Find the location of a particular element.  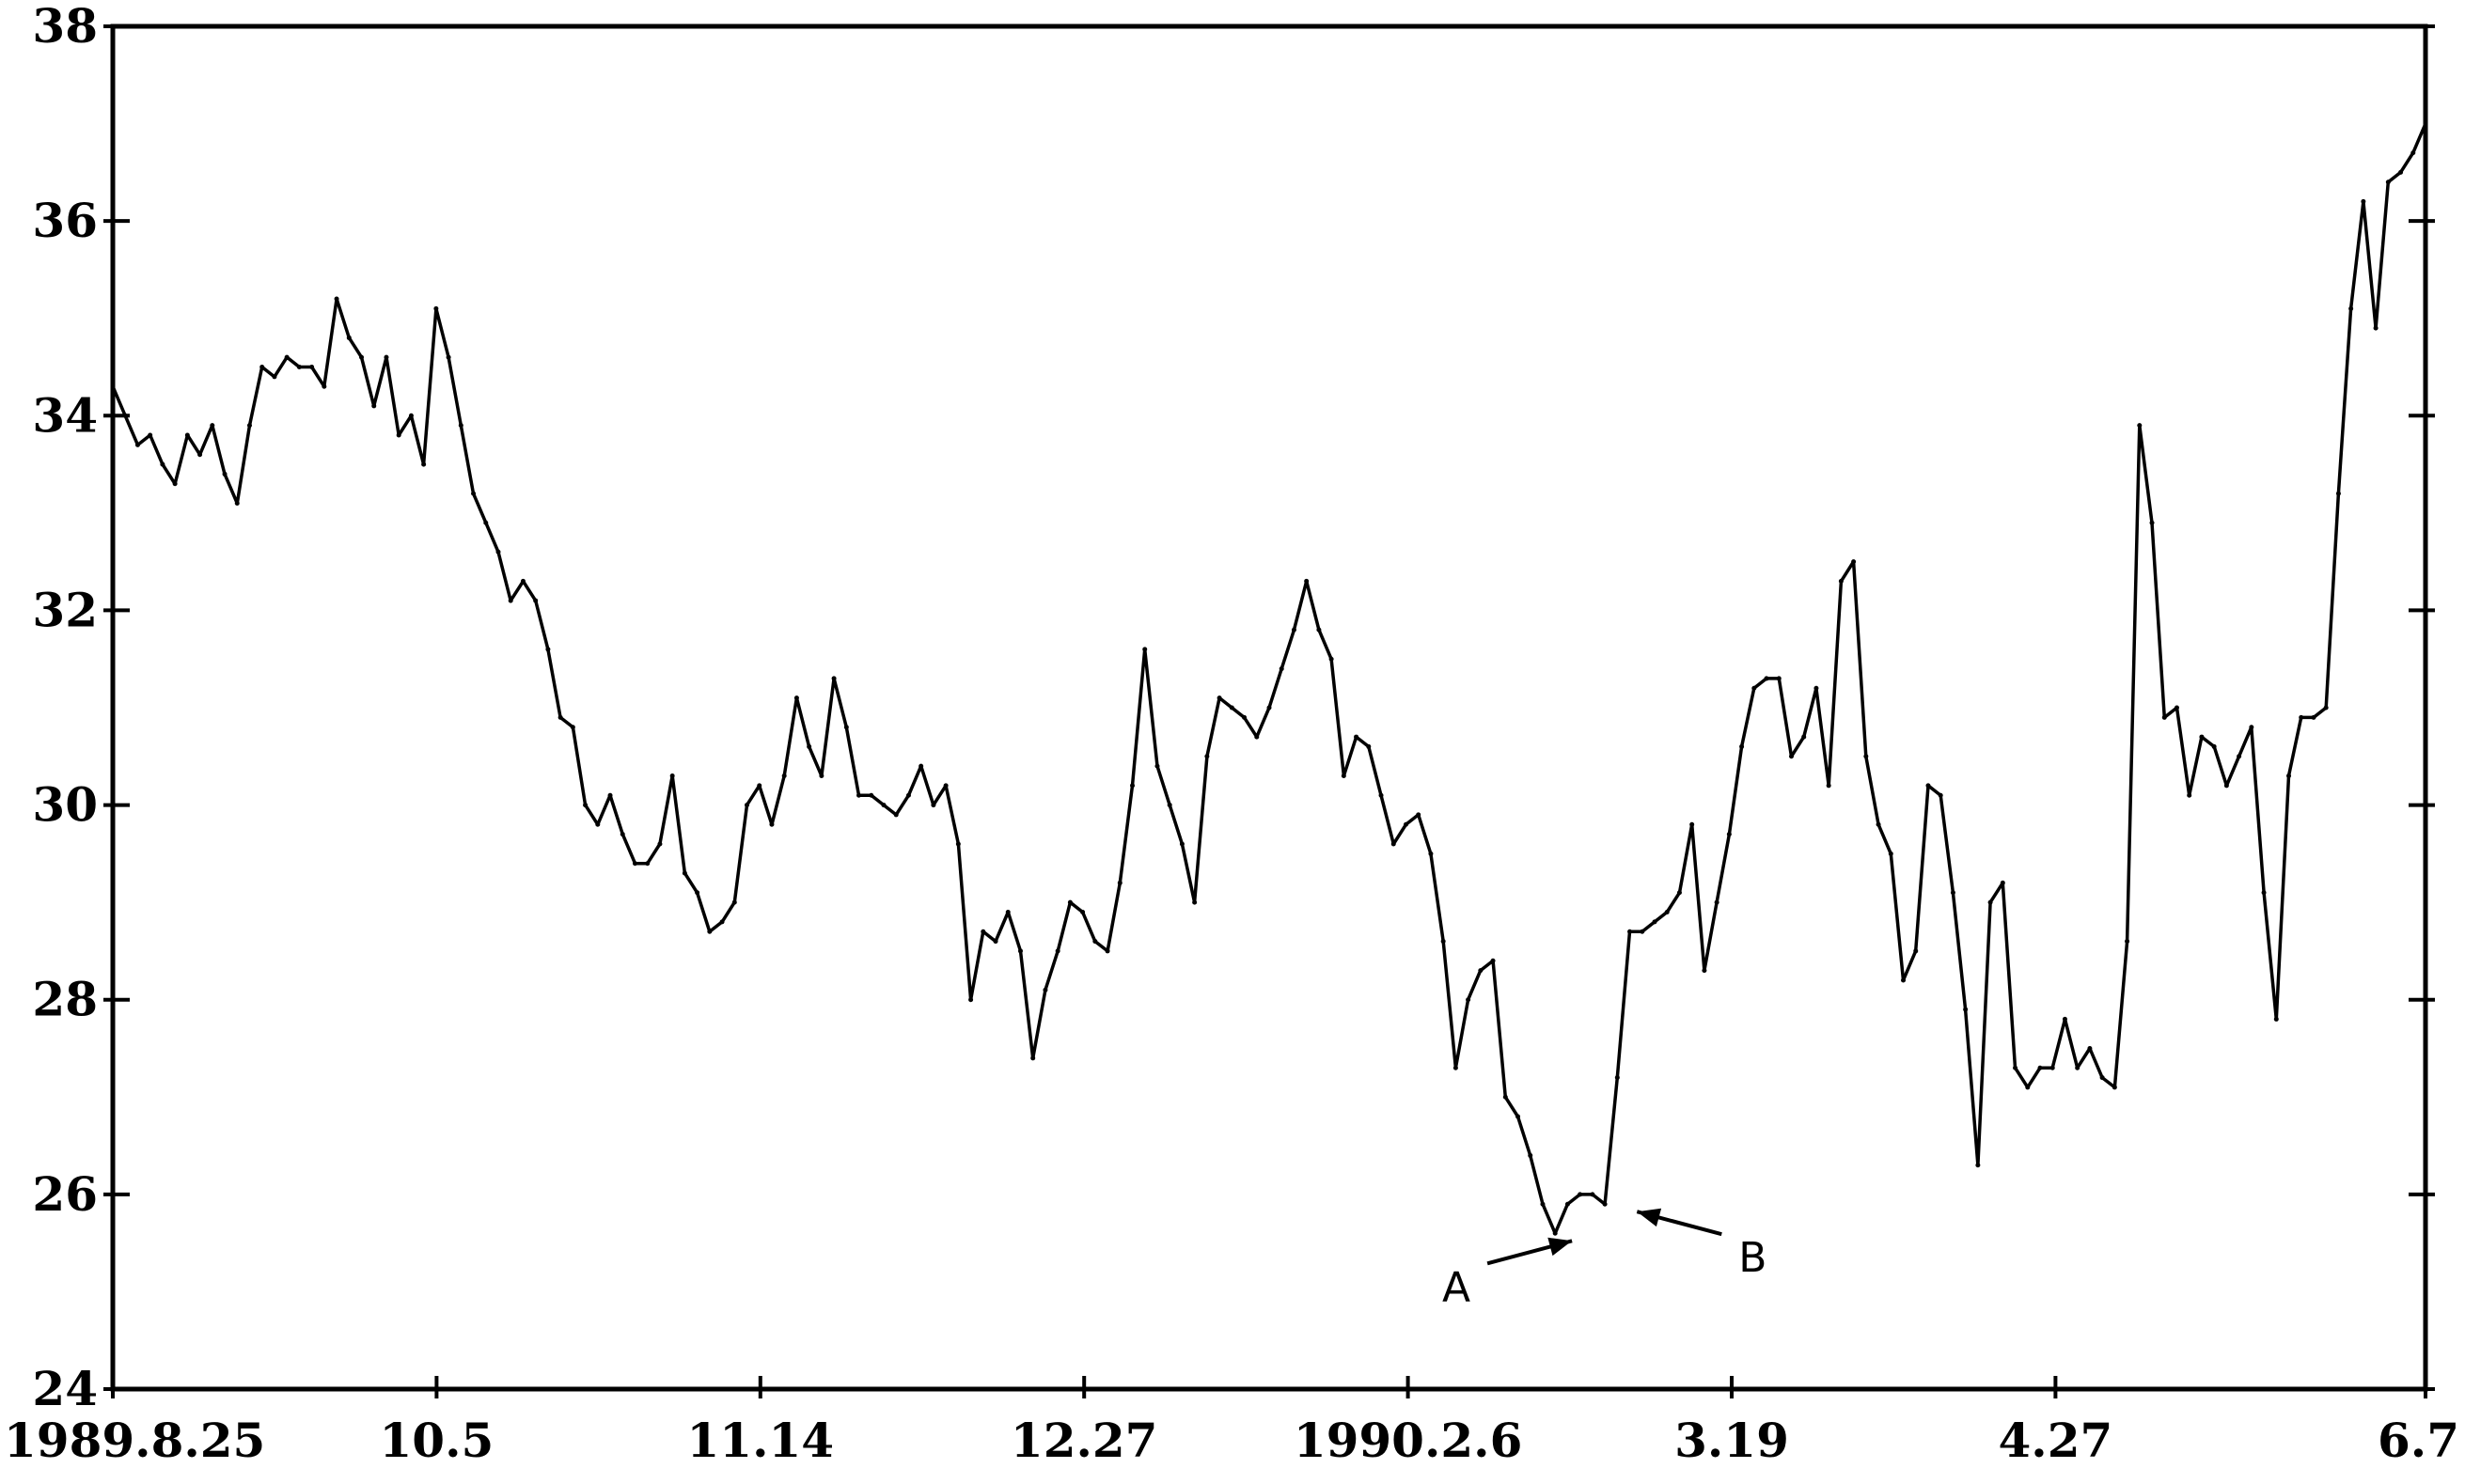

y-tick-label: 24 is located at coordinates (65, 1388).